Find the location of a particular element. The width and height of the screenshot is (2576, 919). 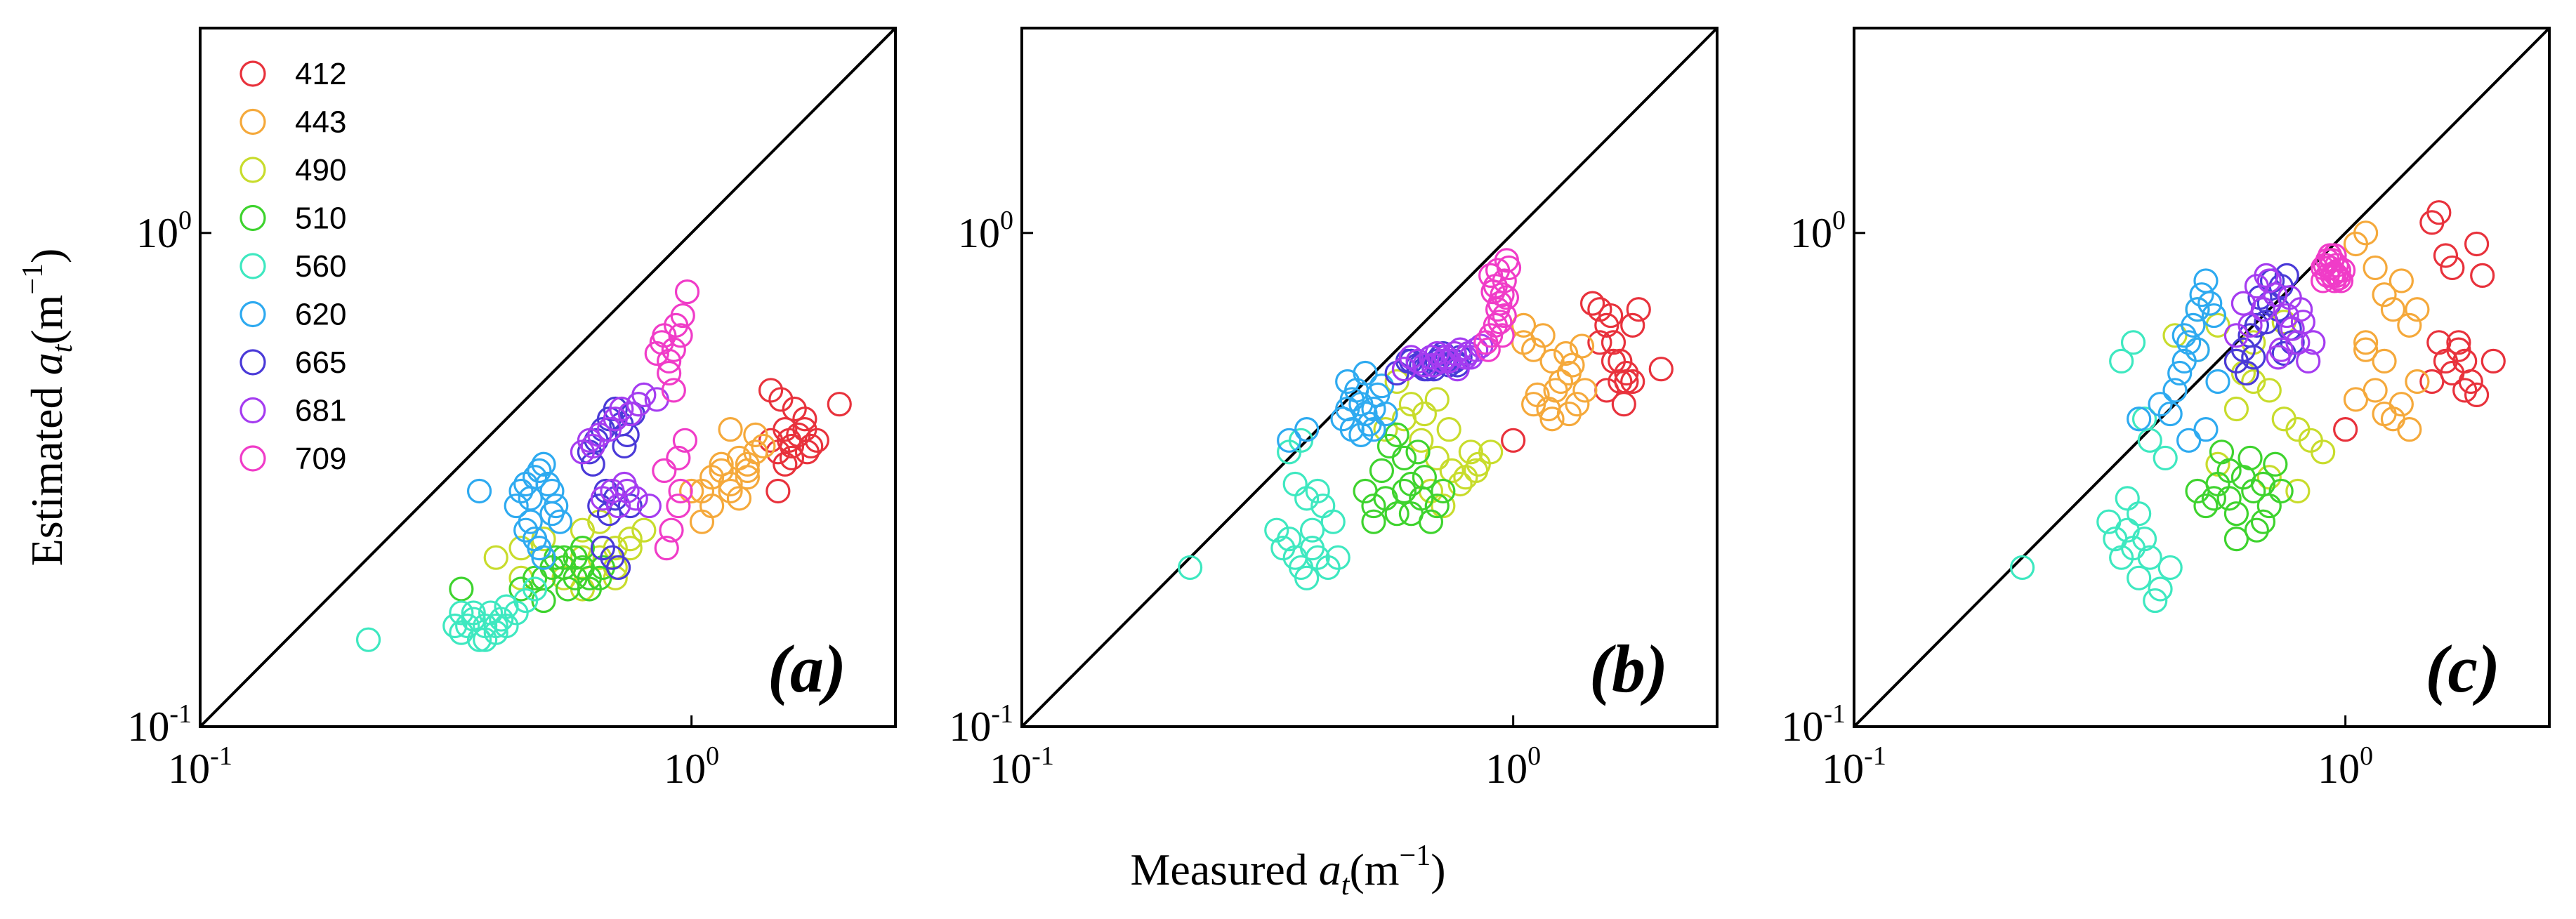

x-tick-label: 10⁻¹ is located at coordinates (1022, 766).